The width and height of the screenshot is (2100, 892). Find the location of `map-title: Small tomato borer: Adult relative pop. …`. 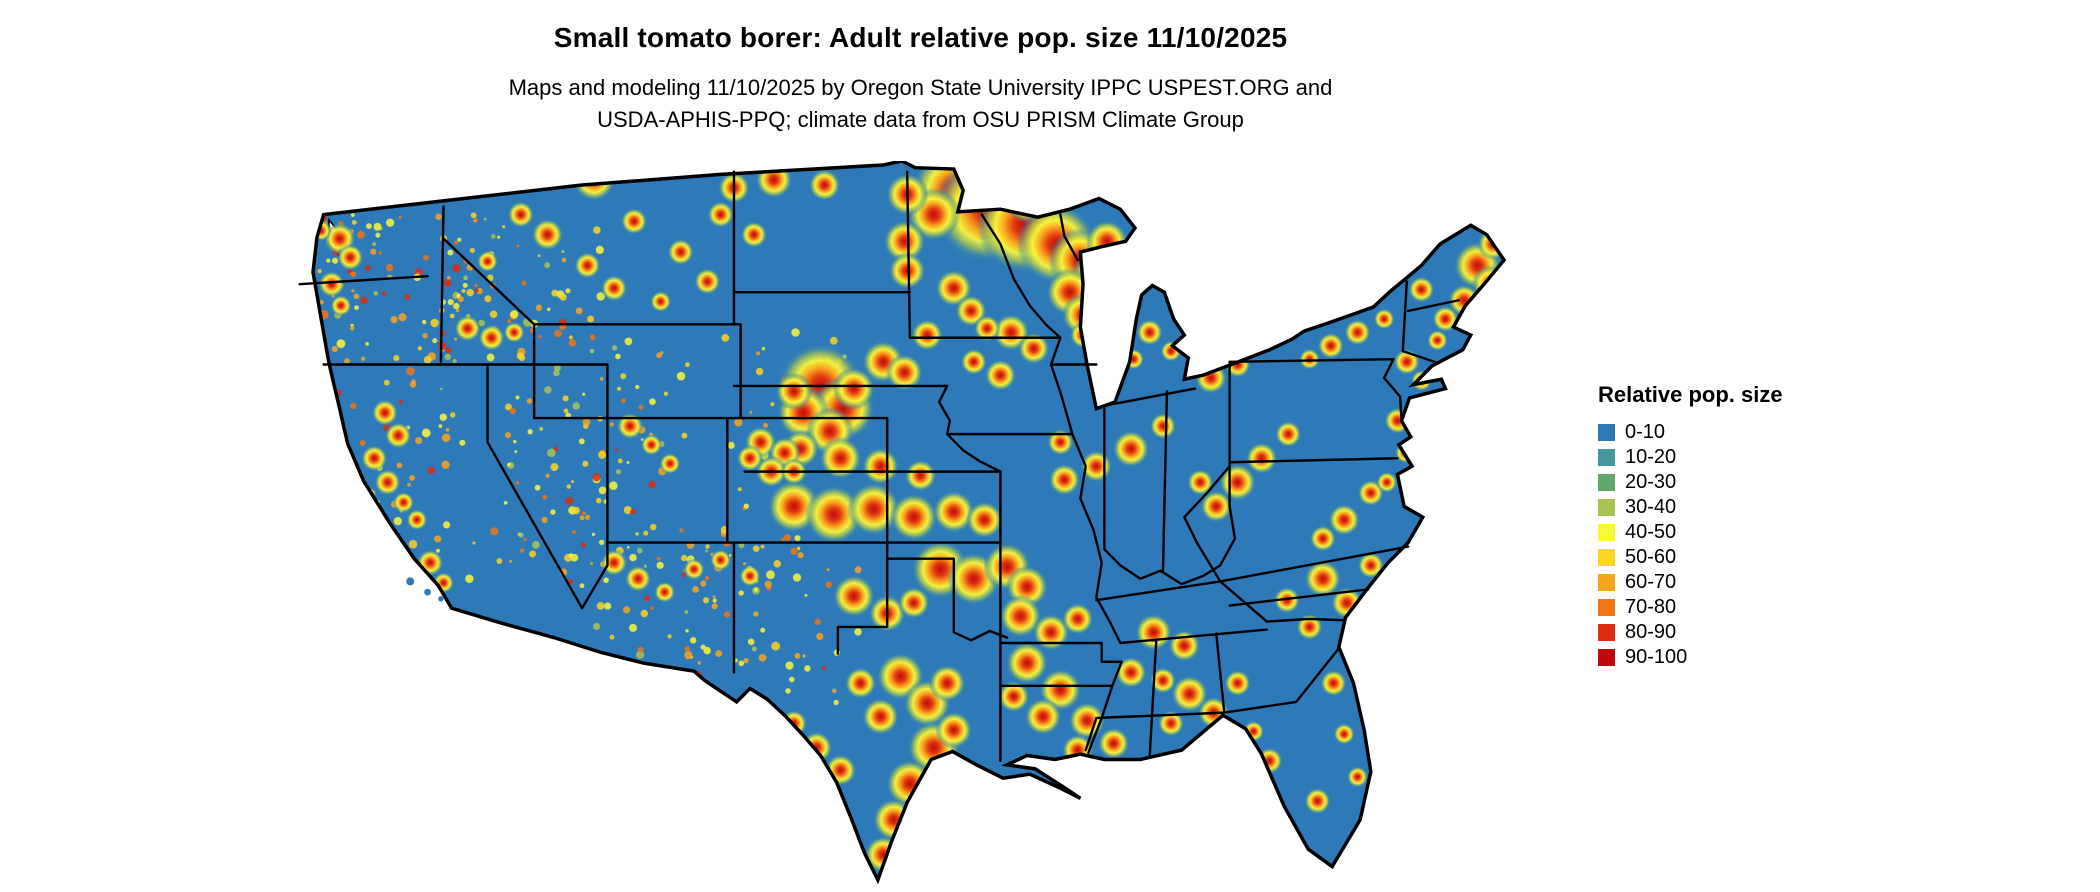

map-title: Small tomato borer: Adult relative pop. … is located at coordinates (920, 37).